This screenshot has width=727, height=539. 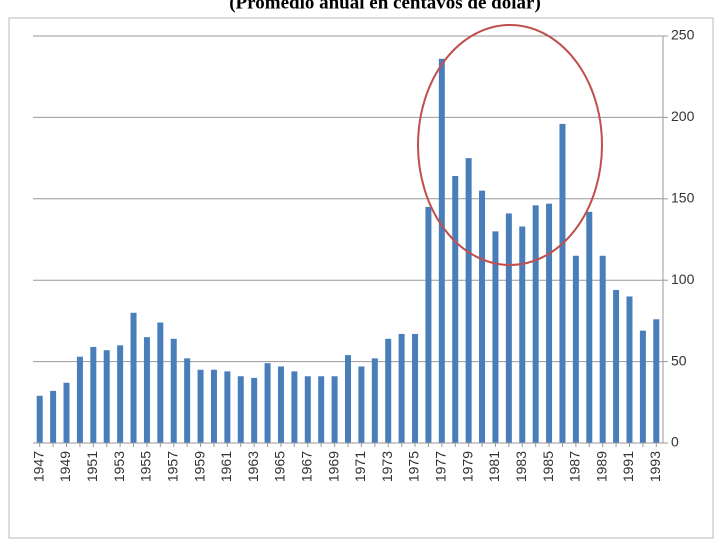 I want to click on x-tick-label: 1985, so click(x=548, y=466).